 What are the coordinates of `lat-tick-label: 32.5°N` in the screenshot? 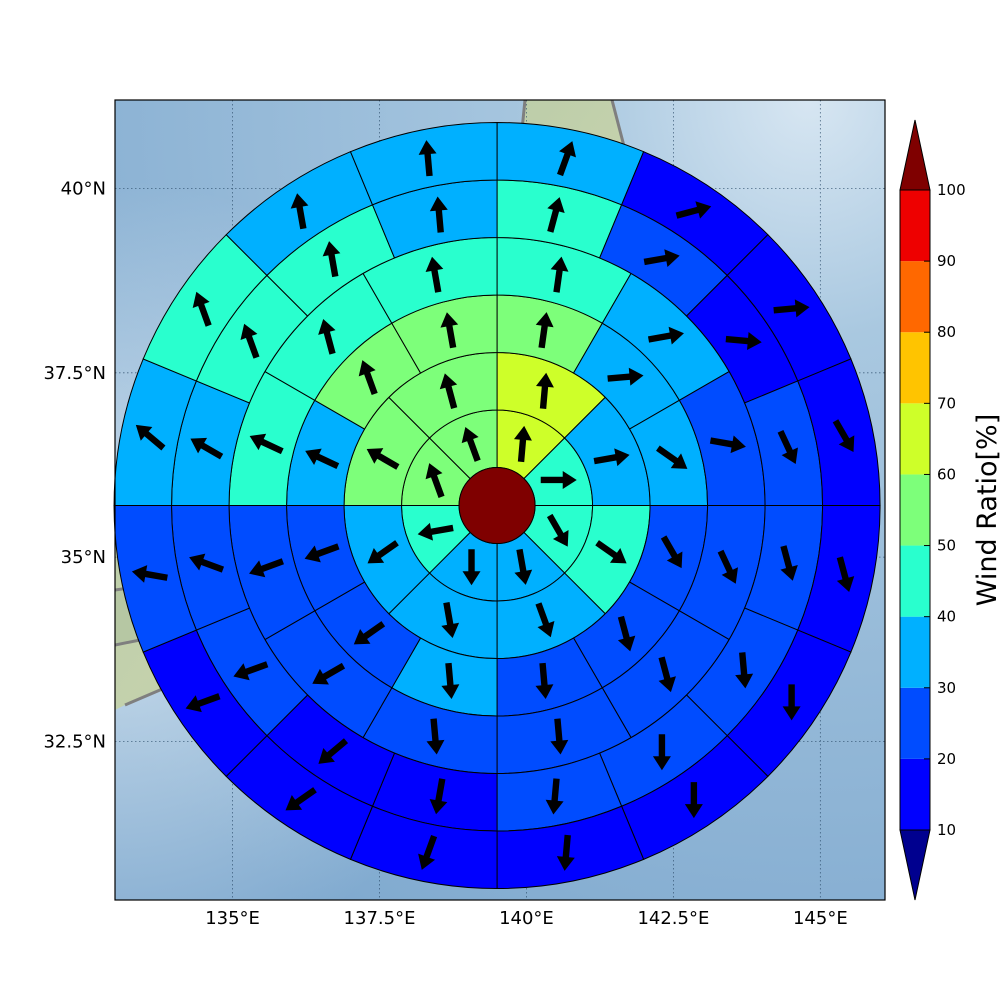 It's located at (74, 741).